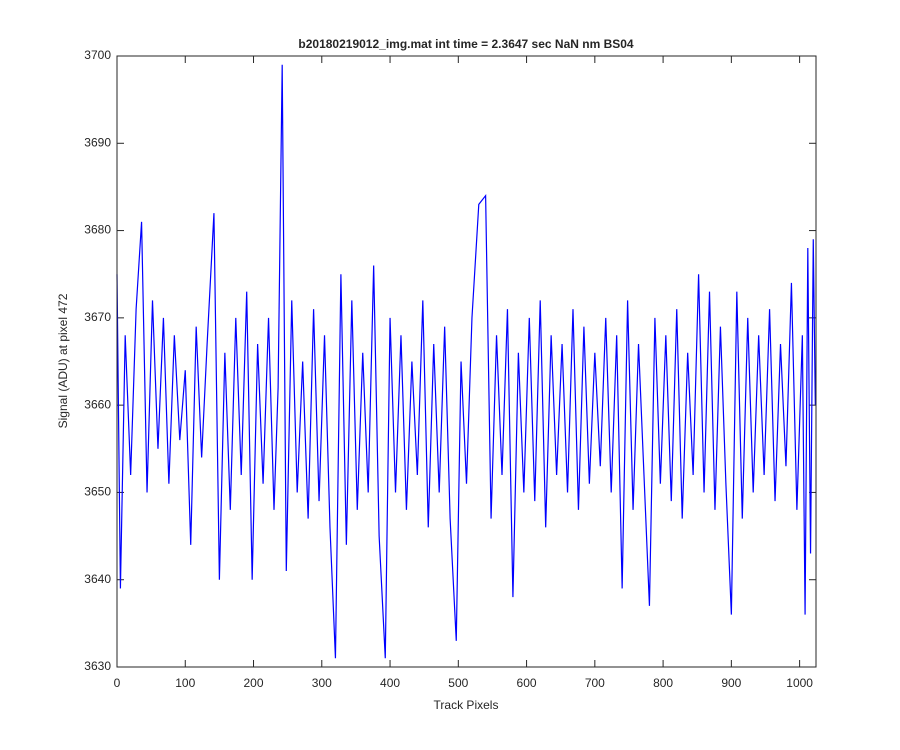 The image size is (900, 750). Describe the element at coordinates (185, 683) in the screenshot. I see `x-tick-label: 100` at that location.